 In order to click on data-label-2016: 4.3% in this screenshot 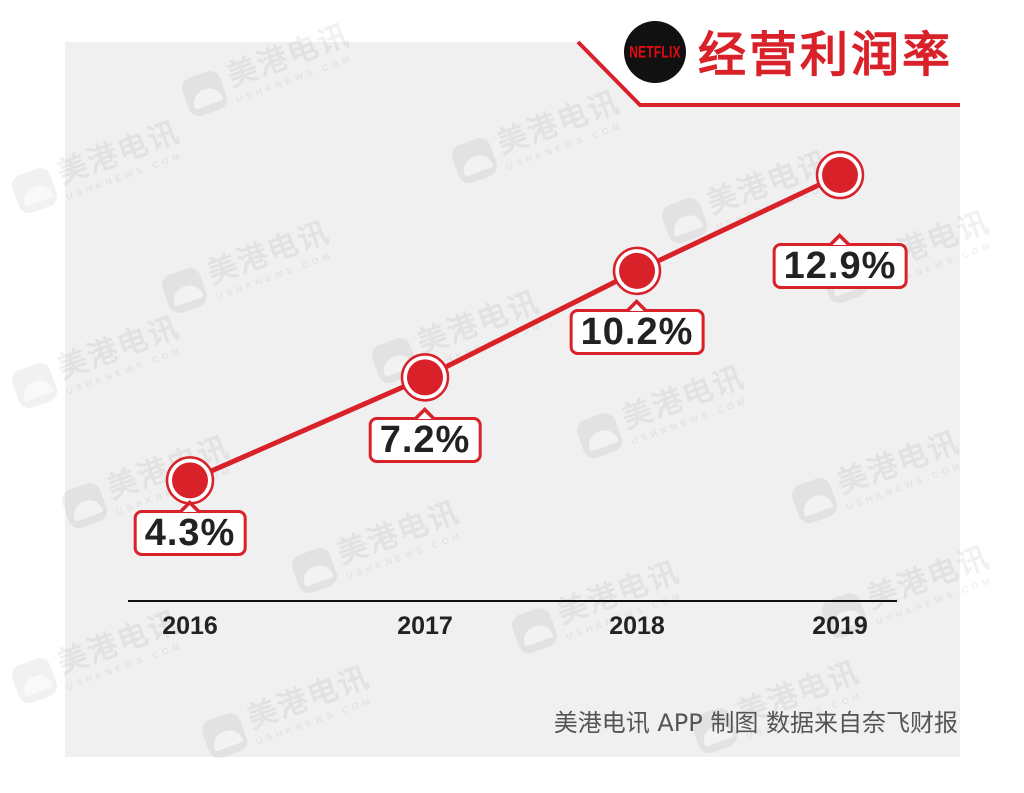, I will do `click(190, 533)`.